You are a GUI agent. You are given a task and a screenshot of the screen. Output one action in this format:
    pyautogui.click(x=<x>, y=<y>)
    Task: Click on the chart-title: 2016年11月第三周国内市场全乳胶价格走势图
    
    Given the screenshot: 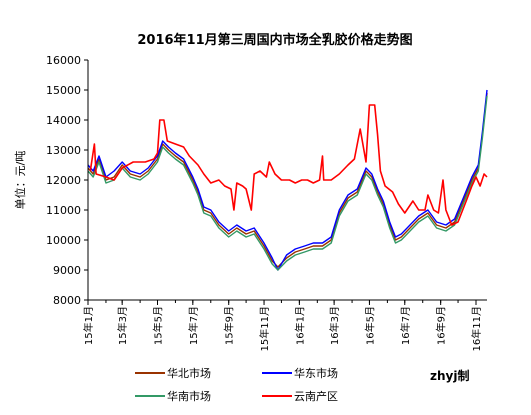 What is the action you would take?
    pyautogui.click(x=274, y=40)
    